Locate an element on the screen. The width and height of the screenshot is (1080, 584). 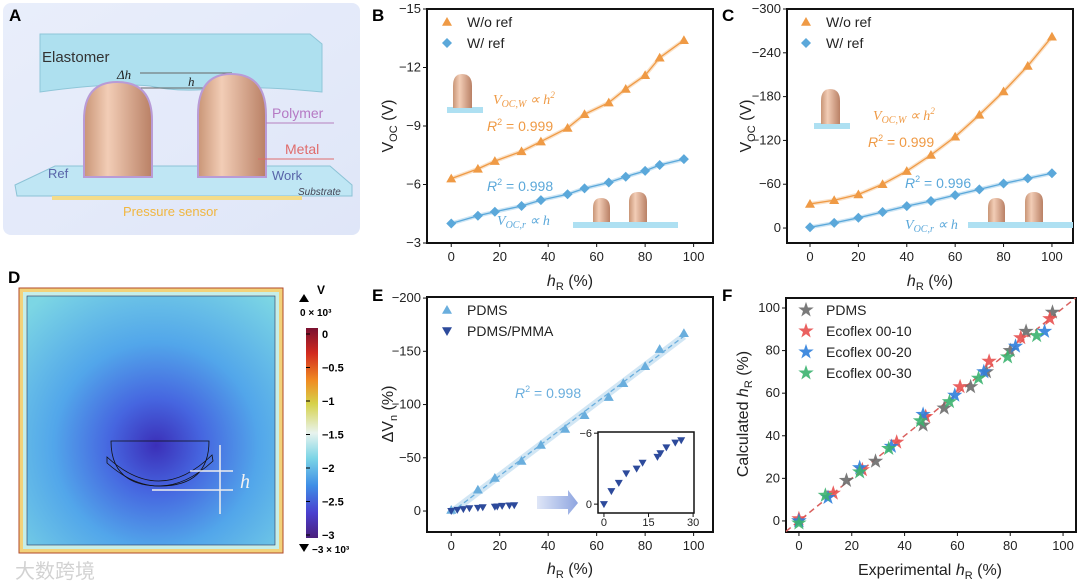
x-tick-label: 30 is located at coordinates (693, 523).